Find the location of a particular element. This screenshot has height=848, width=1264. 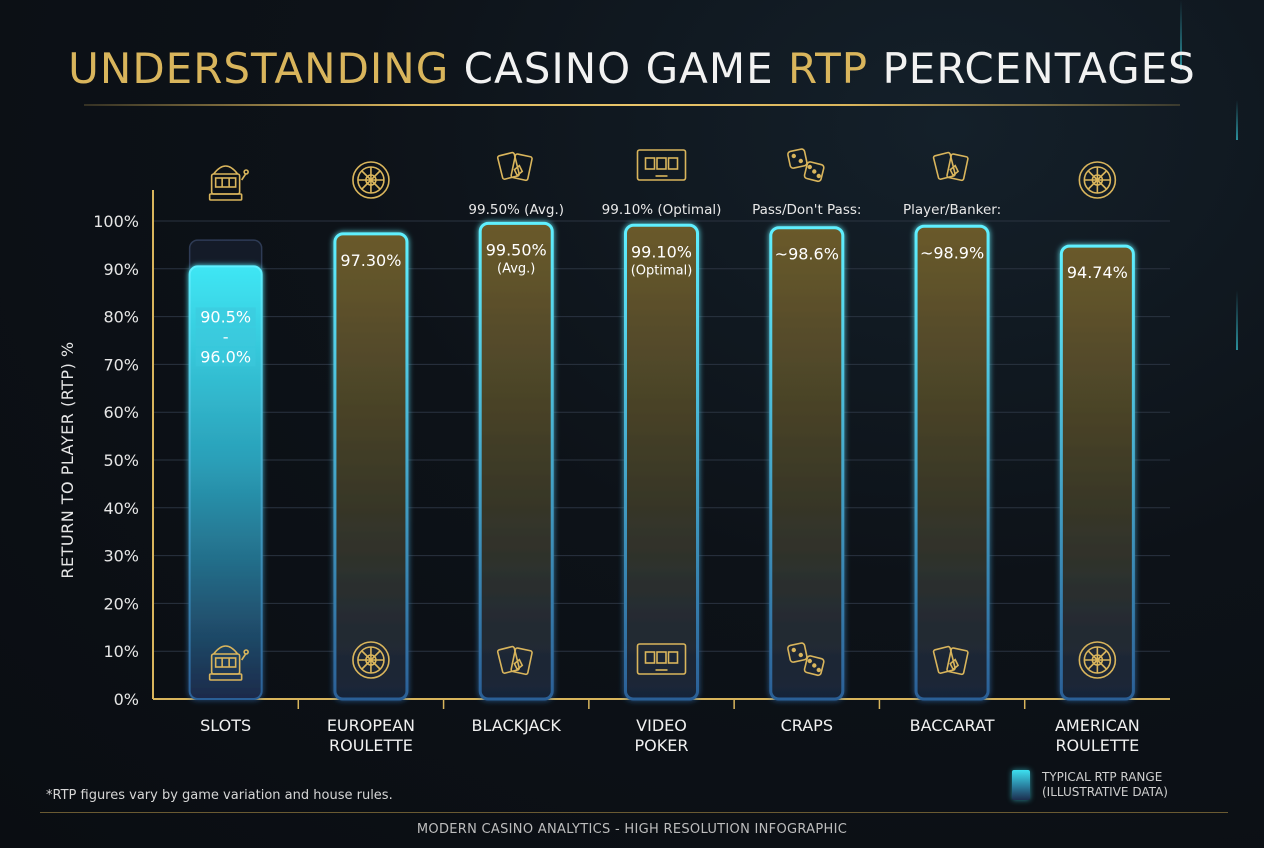

data-label: 94.74% is located at coordinates (1097, 272).